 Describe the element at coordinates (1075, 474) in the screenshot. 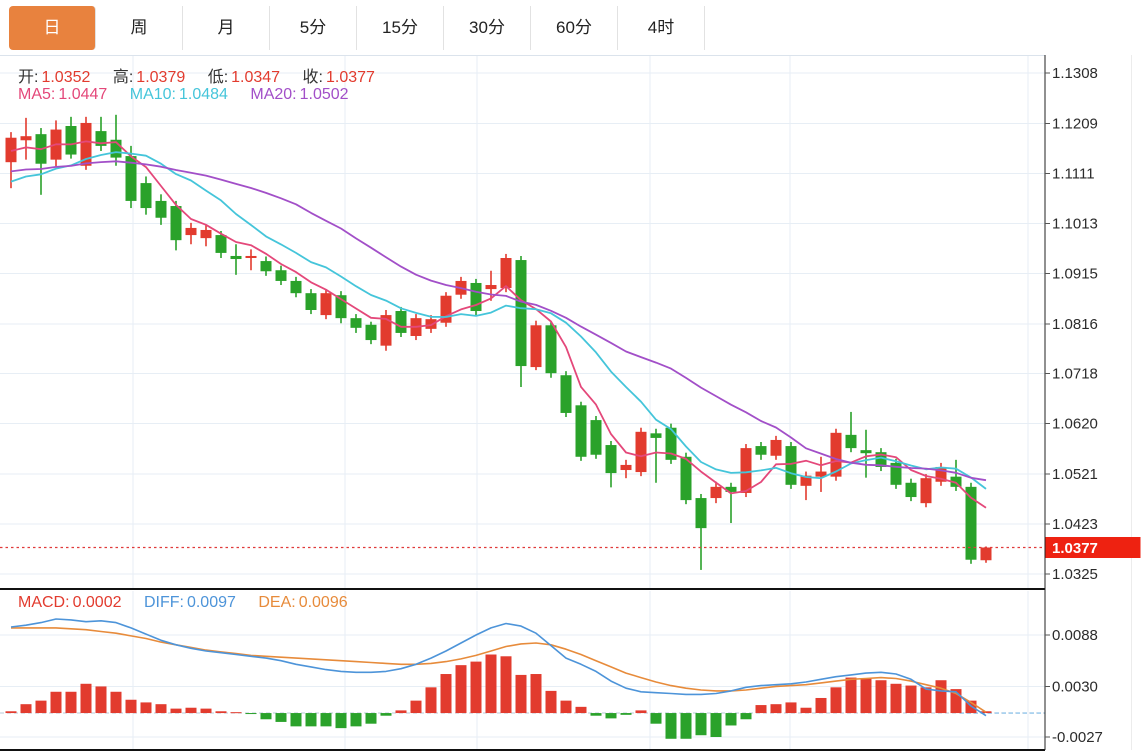

I see `axis-tick-label: 1.0521` at that location.